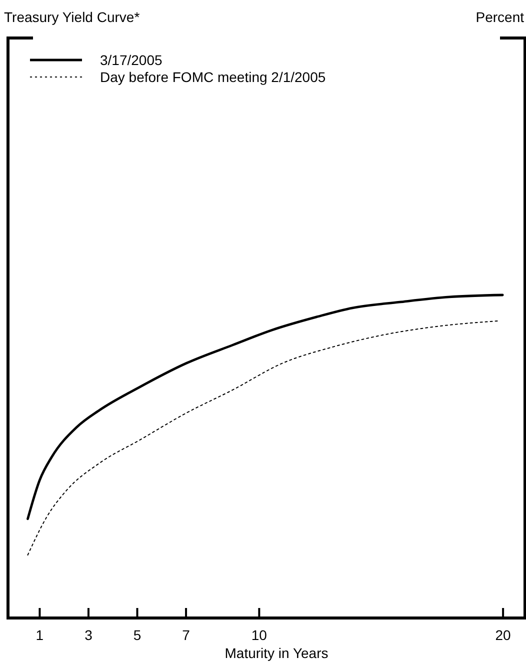 Image resolution: width=526 pixels, height=670 pixels. Describe the element at coordinates (276, 653) in the screenshot. I see `x-axis-title: Maturity in Years` at that location.